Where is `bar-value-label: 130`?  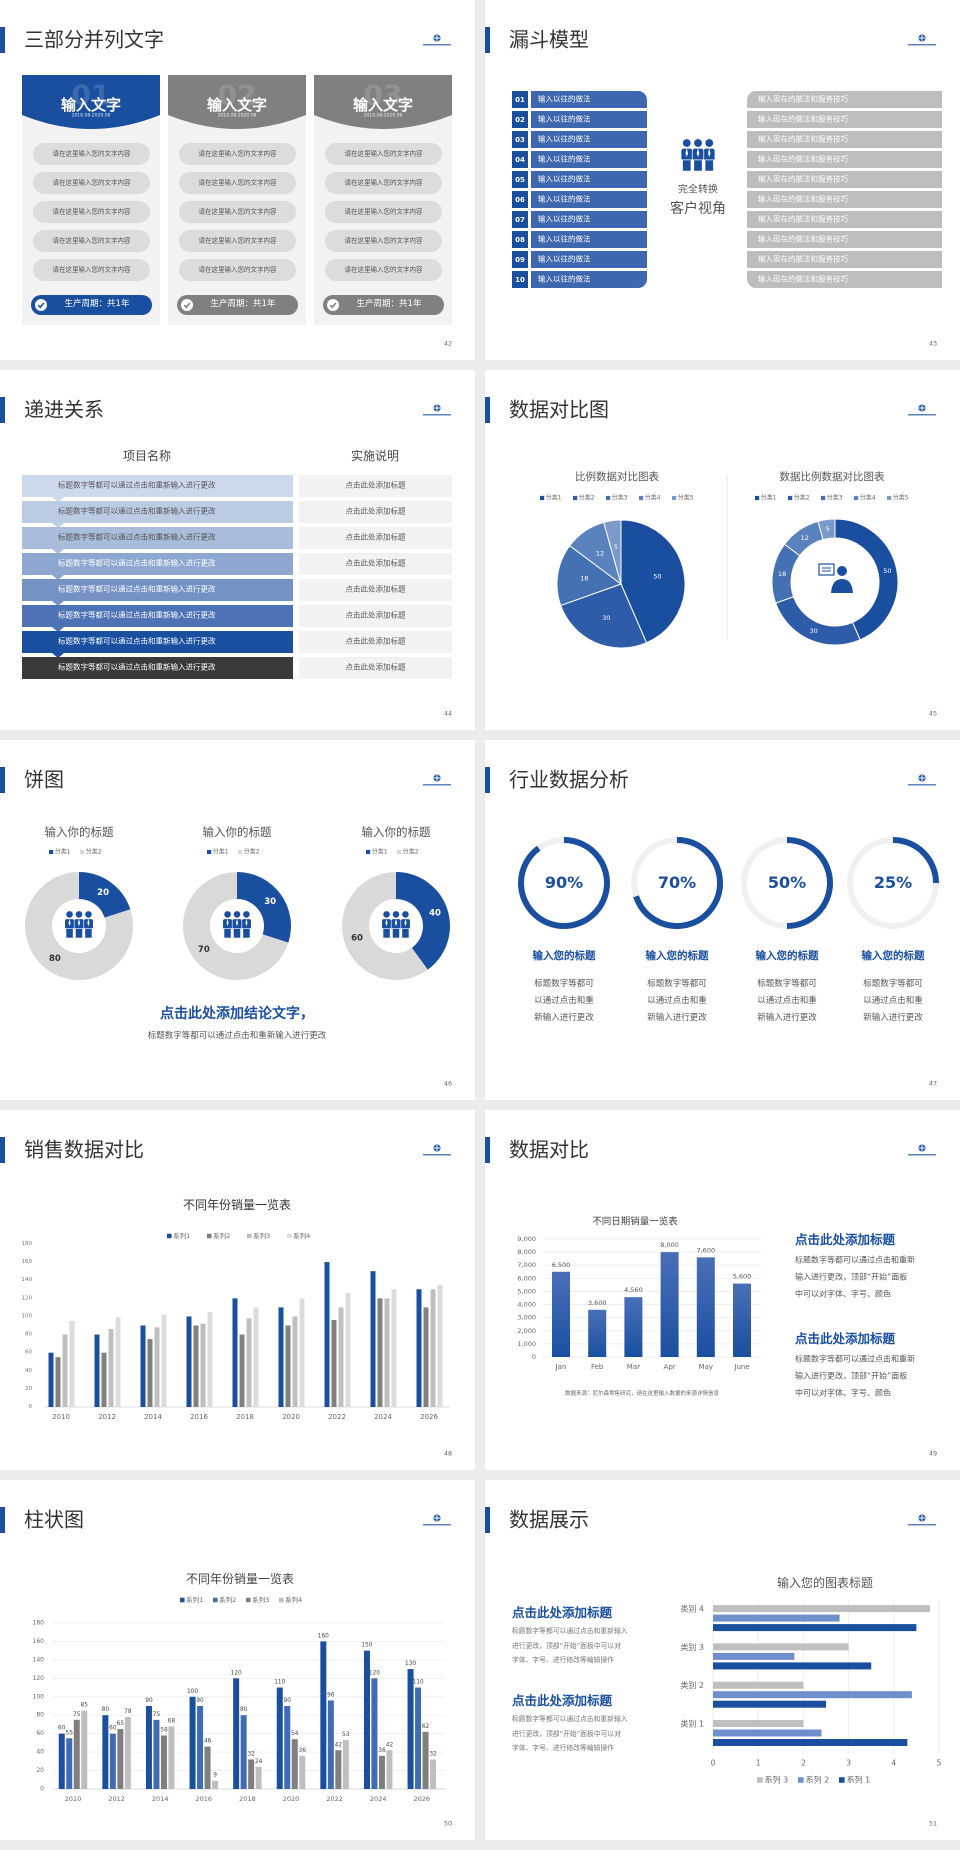
bar-value-label: 130 is located at coordinates (410, 1664).